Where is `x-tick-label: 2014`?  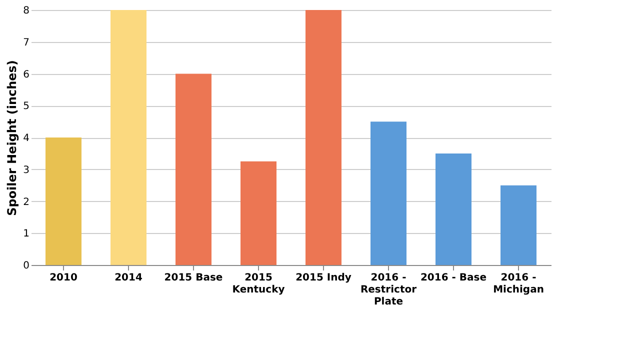 x-tick-label: 2014 is located at coordinates (128, 278).